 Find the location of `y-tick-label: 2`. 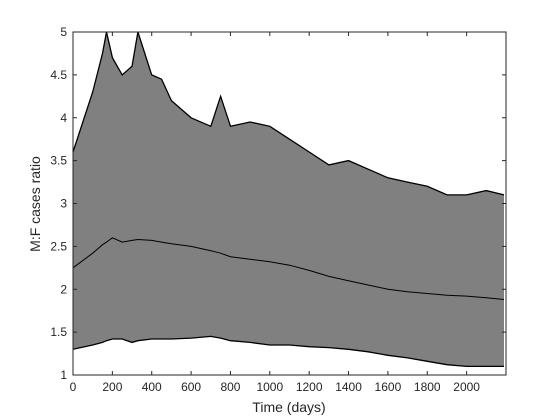

y-tick-label: 2 is located at coordinates (63, 289).